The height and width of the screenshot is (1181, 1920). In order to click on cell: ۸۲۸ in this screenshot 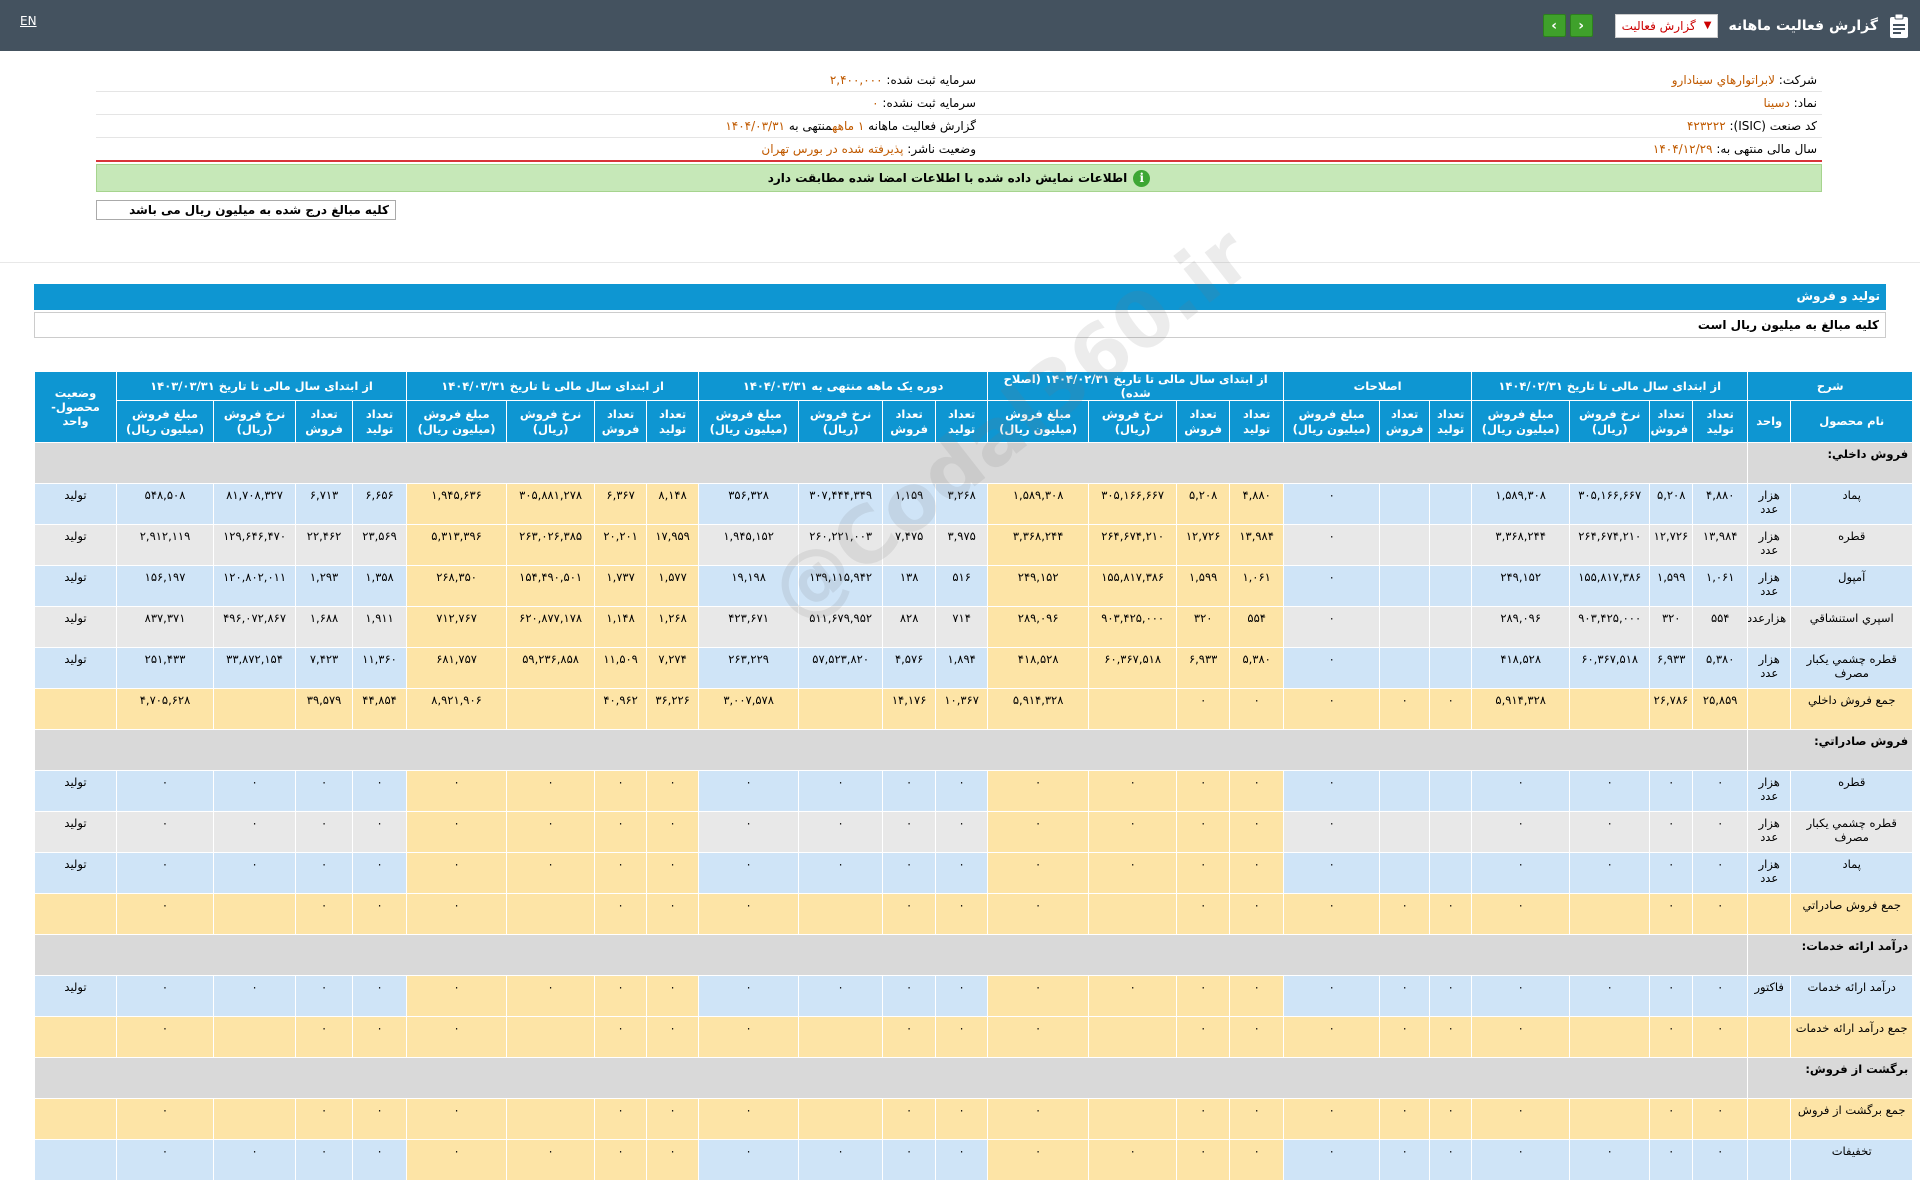, I will do `click(909, 627)`.